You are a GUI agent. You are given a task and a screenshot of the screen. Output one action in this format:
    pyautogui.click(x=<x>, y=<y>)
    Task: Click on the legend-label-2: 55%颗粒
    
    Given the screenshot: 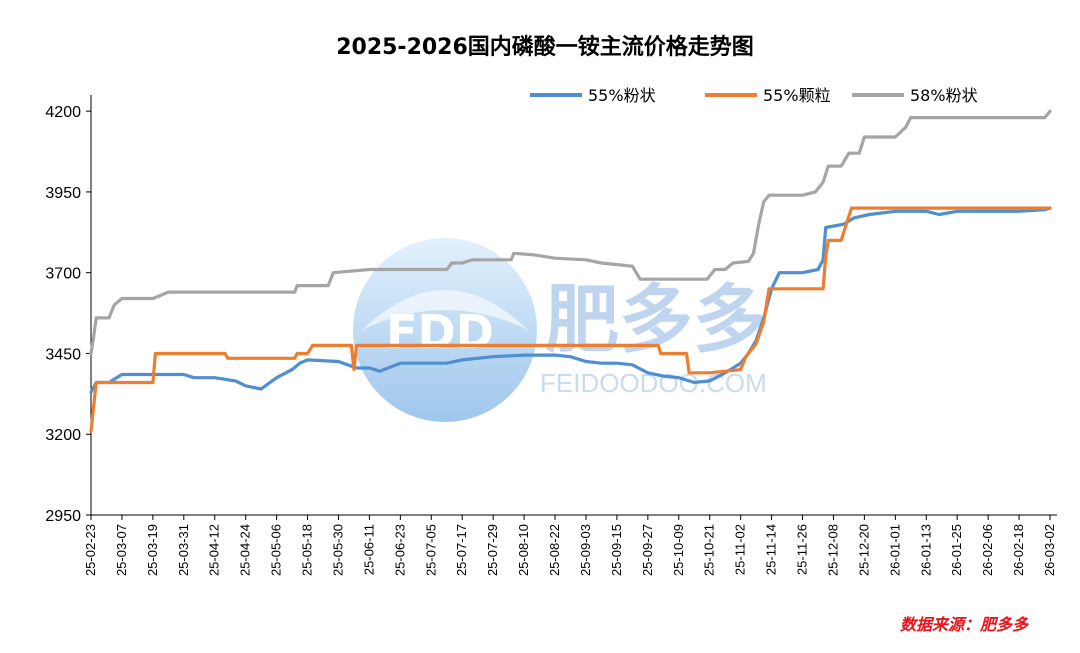 What is the action you would take?
    pyautogui.click(x=797, y=95)
    